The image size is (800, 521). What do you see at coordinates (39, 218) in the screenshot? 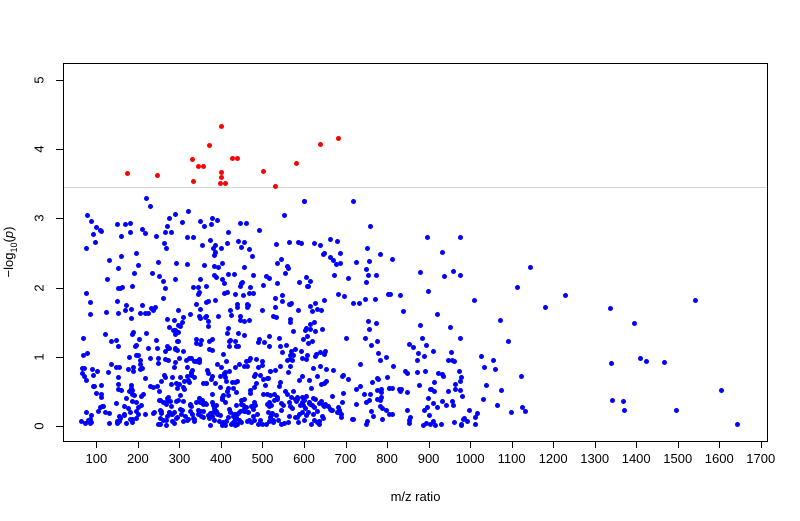
I see `y-axis-tick-label: 3` at bounding box center [39, 218].